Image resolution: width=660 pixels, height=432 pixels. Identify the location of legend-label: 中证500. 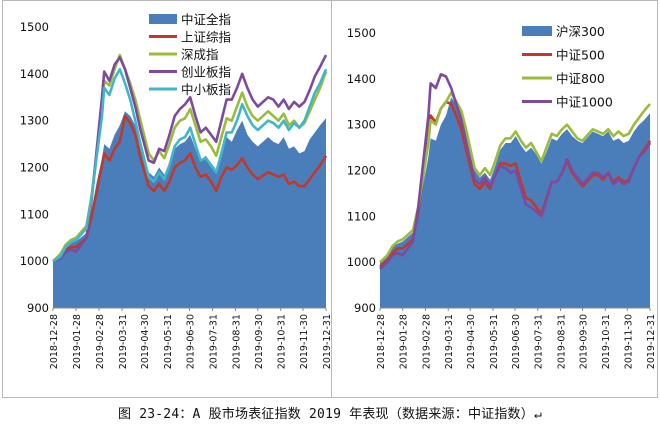
(580, 55).